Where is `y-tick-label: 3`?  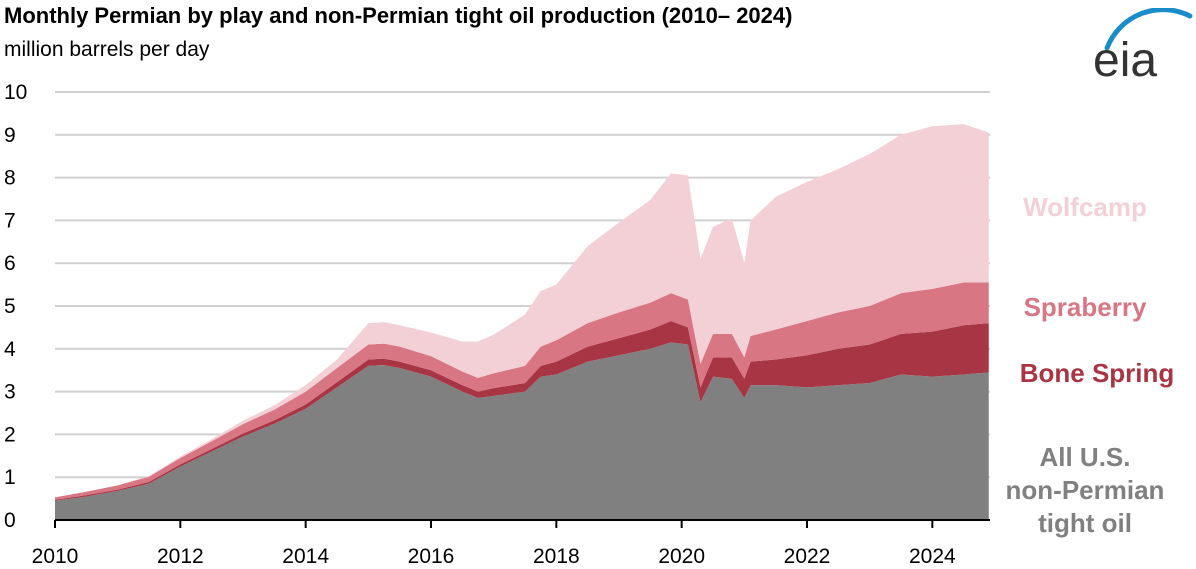 y-tick-label: 3 is located at coordinates (10, 392).